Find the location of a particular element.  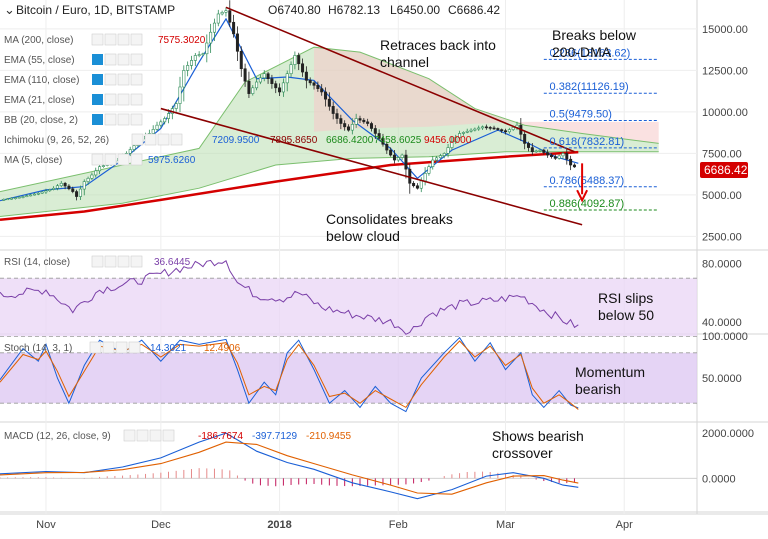

ema110-label: EMA (110, close) is located at coordinates (41, 80).